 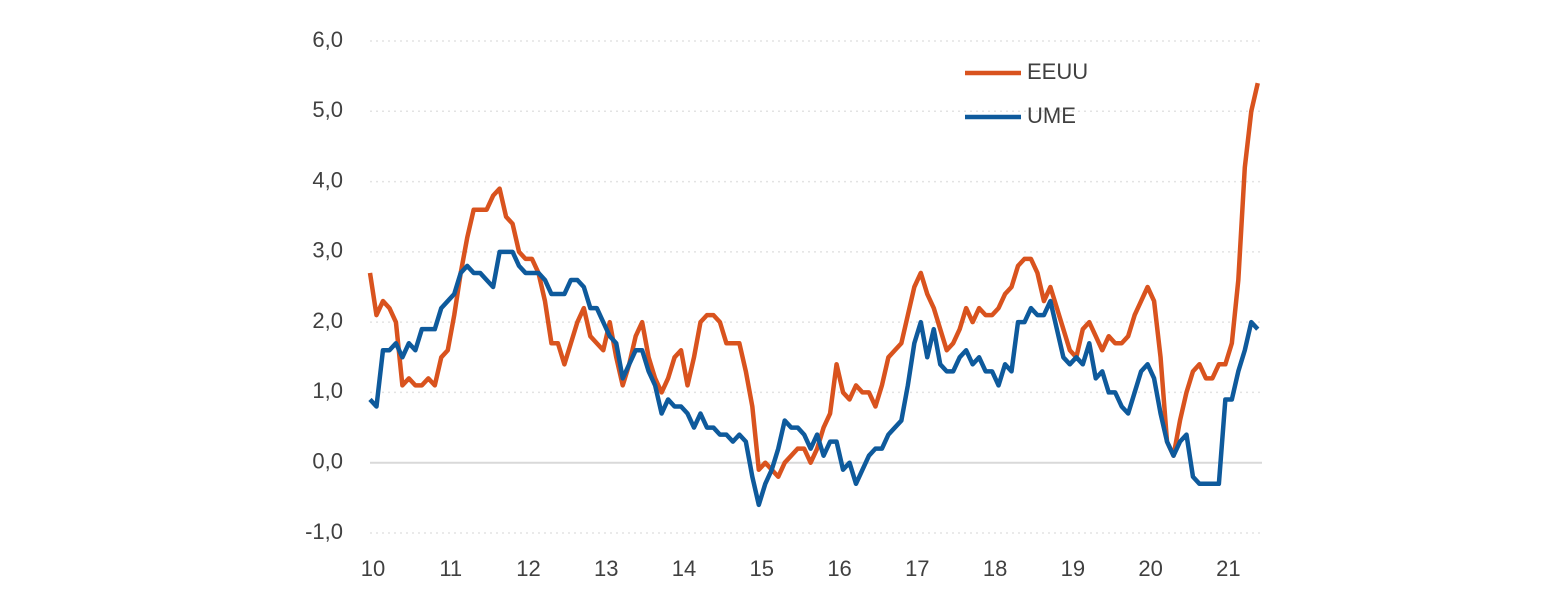 I want to click on x-tick-label: 13, so click(x=606, y=568).